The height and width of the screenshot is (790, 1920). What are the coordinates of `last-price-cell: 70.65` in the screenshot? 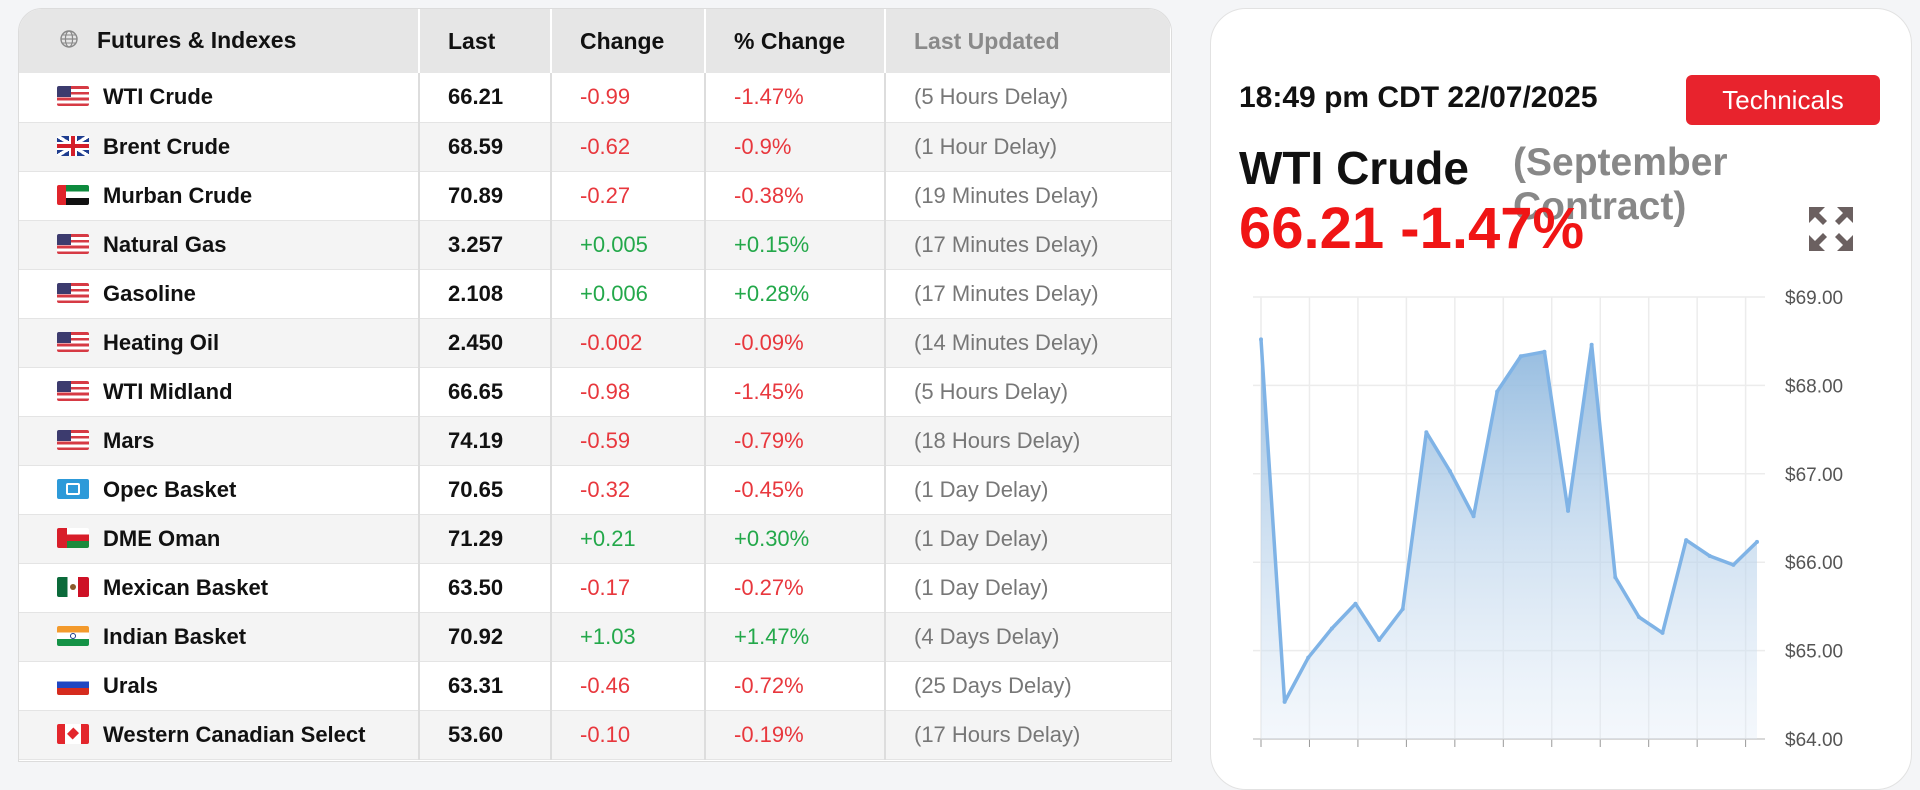 It's located at (485, 490).